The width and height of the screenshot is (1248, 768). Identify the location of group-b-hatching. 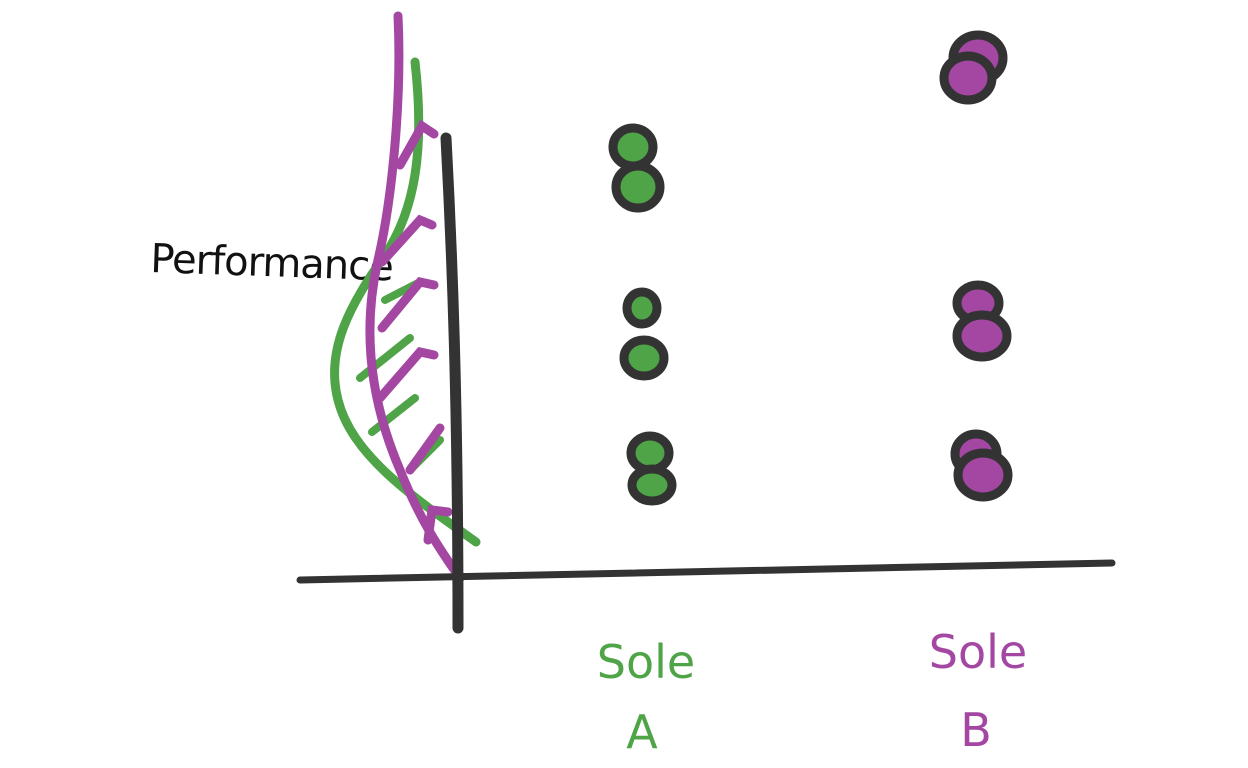
(414, 332).